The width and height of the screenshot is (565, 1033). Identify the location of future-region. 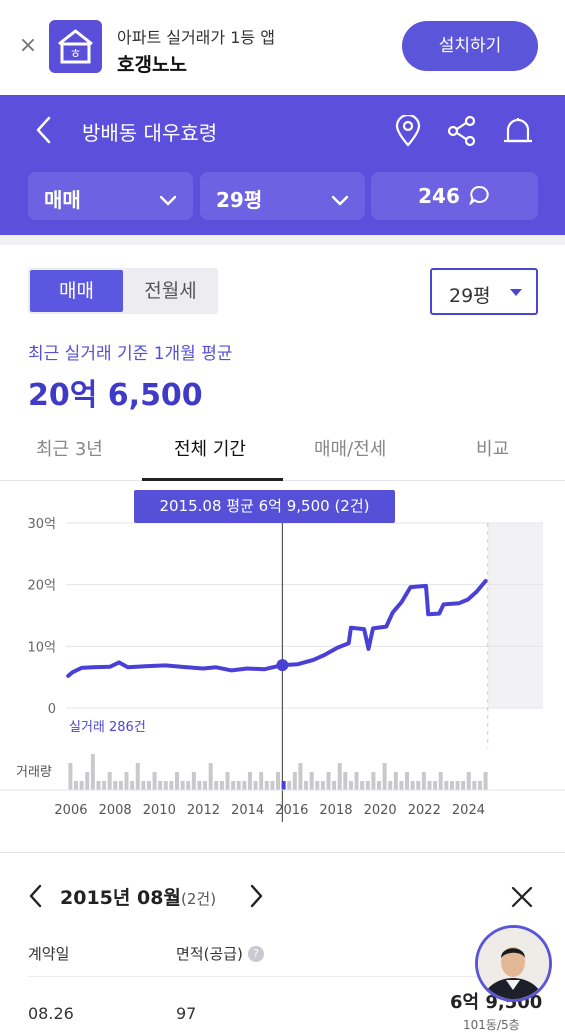
(515, 615).